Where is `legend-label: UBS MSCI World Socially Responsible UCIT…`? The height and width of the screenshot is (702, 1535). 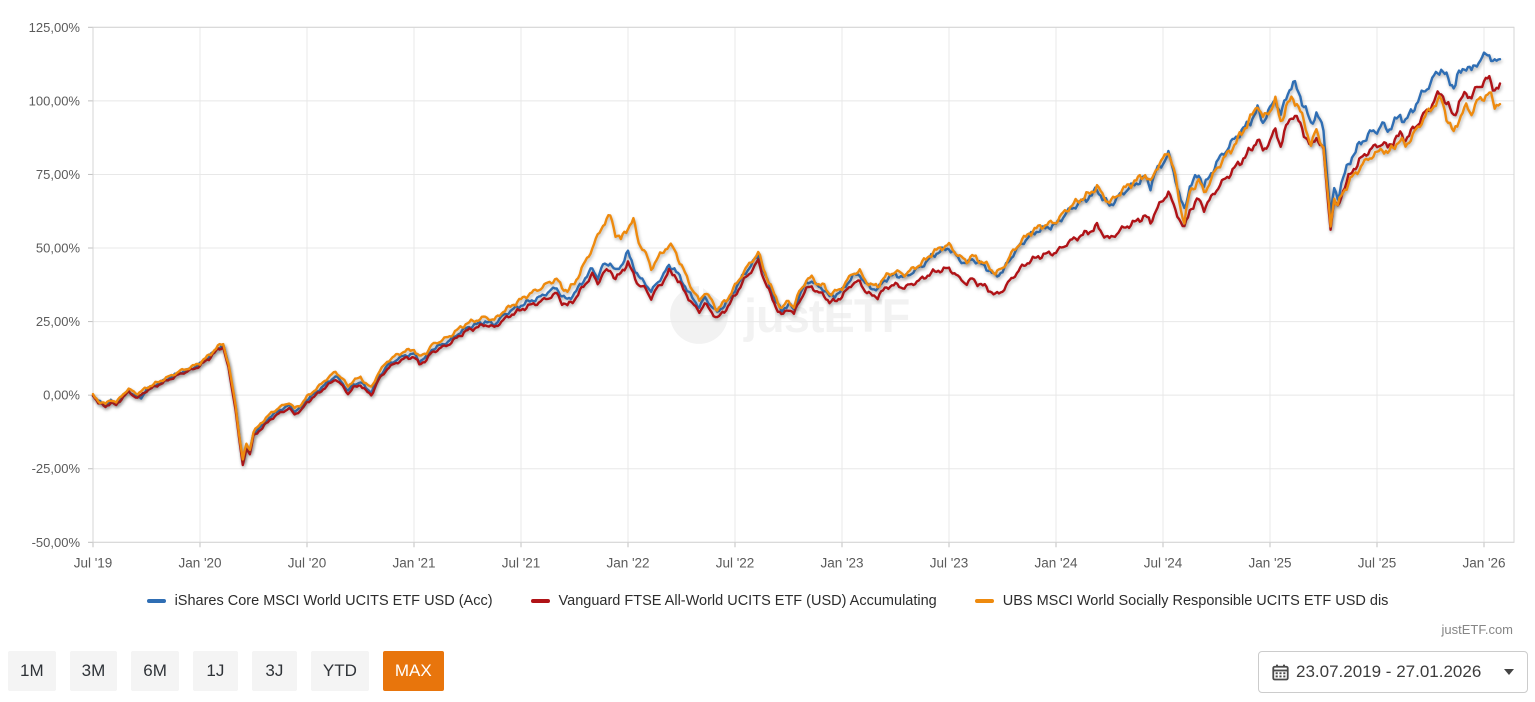
legend-label: UBS MSCI World Socially Responsible UCIT… is located at coordinates (1195, 601).